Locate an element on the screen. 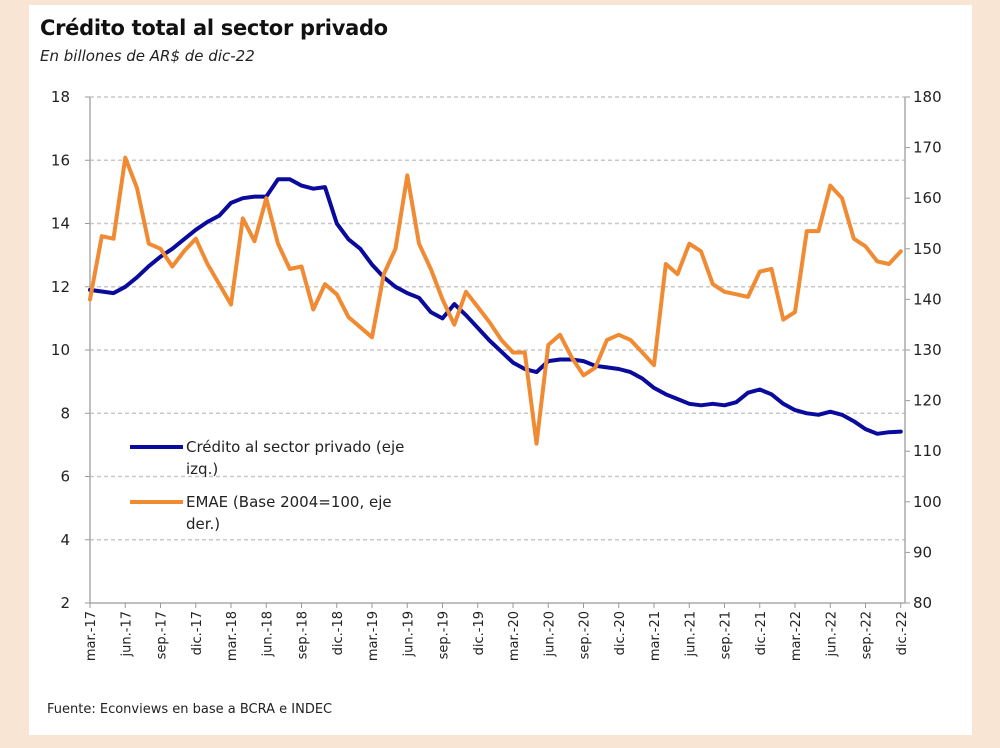  legend-label: EMAE (Base 2004=100, eje is located at coordinates (289, 502).